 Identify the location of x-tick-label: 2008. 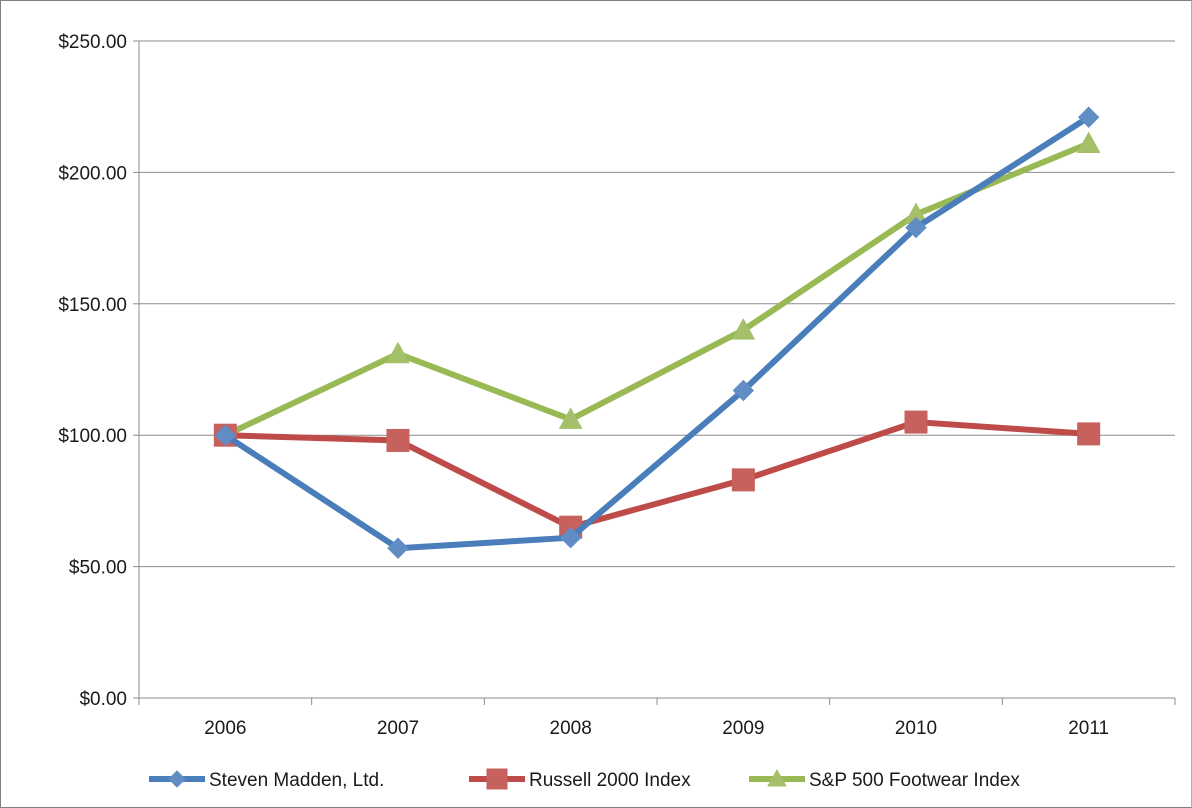
(571, 728).